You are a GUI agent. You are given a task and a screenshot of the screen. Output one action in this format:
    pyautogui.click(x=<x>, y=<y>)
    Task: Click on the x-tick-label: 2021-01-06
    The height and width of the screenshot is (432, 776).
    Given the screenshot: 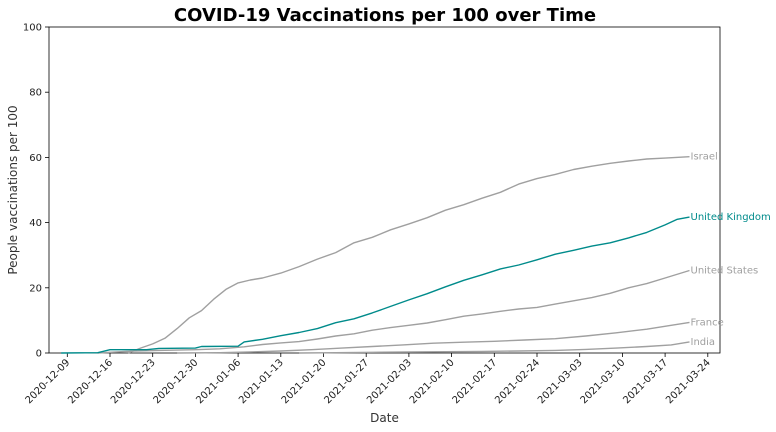 What is the action you would take?
    pyautogui.click(x=218, y=381)
    